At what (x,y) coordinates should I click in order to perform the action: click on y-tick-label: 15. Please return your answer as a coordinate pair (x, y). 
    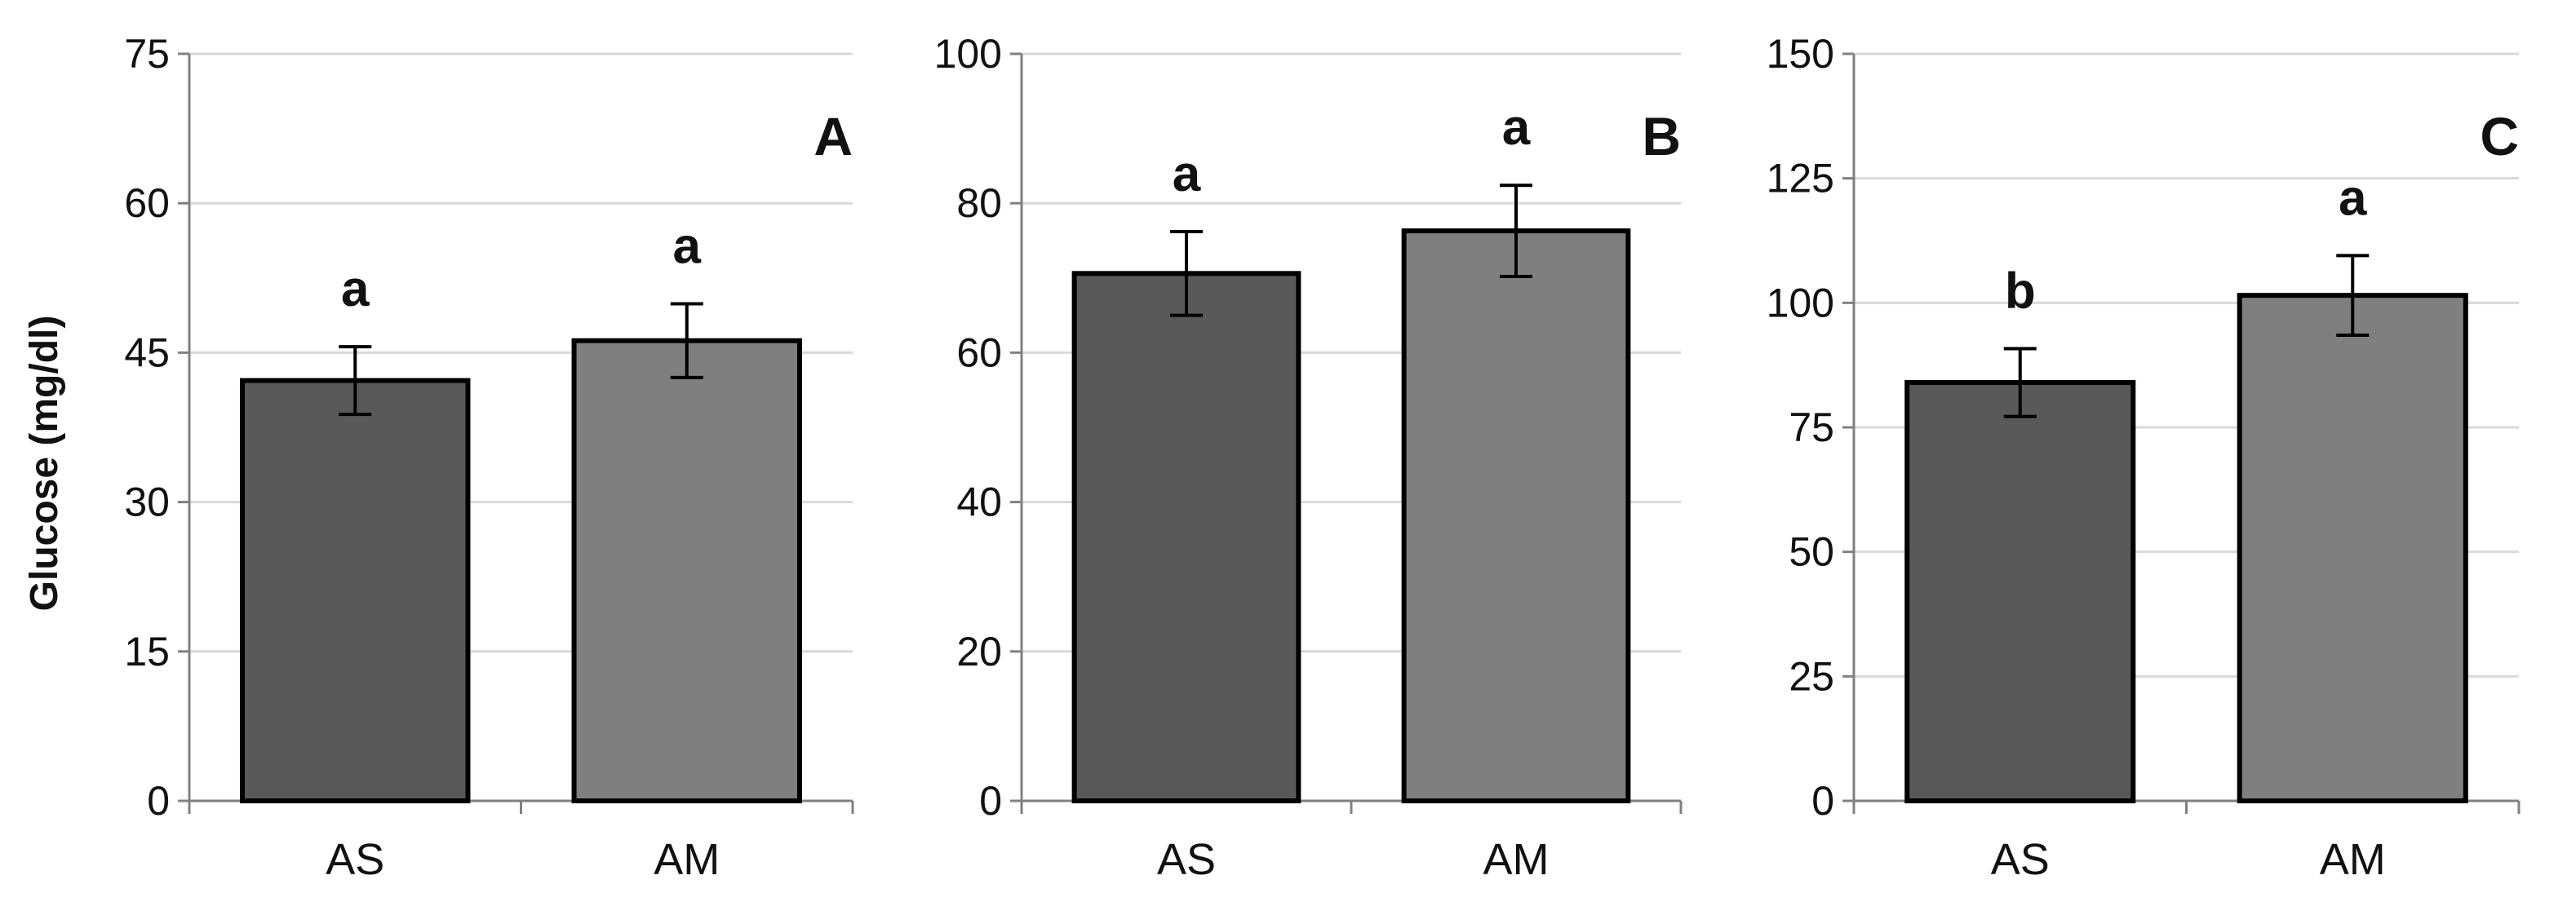
    Looking at the image, I should click on (147, 651).